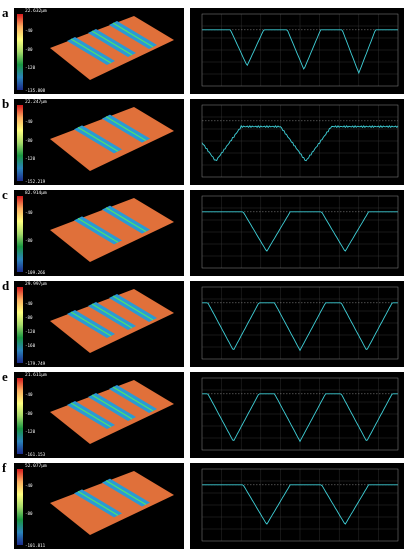 The image size is (408, 550). I want to click on surface-3d-view: 29.997μm -40 -80 -120 -160 -179.749, so click(99, 324).